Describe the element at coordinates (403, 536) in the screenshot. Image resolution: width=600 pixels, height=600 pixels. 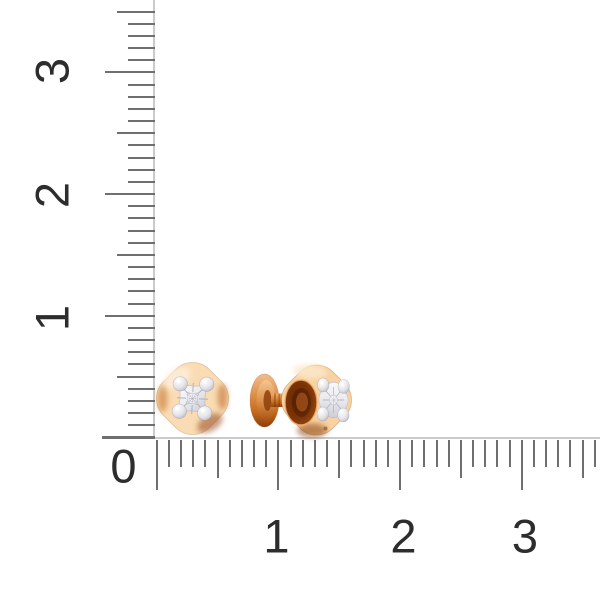
I see `horizontal-ruler-label-2: 2` at that location.